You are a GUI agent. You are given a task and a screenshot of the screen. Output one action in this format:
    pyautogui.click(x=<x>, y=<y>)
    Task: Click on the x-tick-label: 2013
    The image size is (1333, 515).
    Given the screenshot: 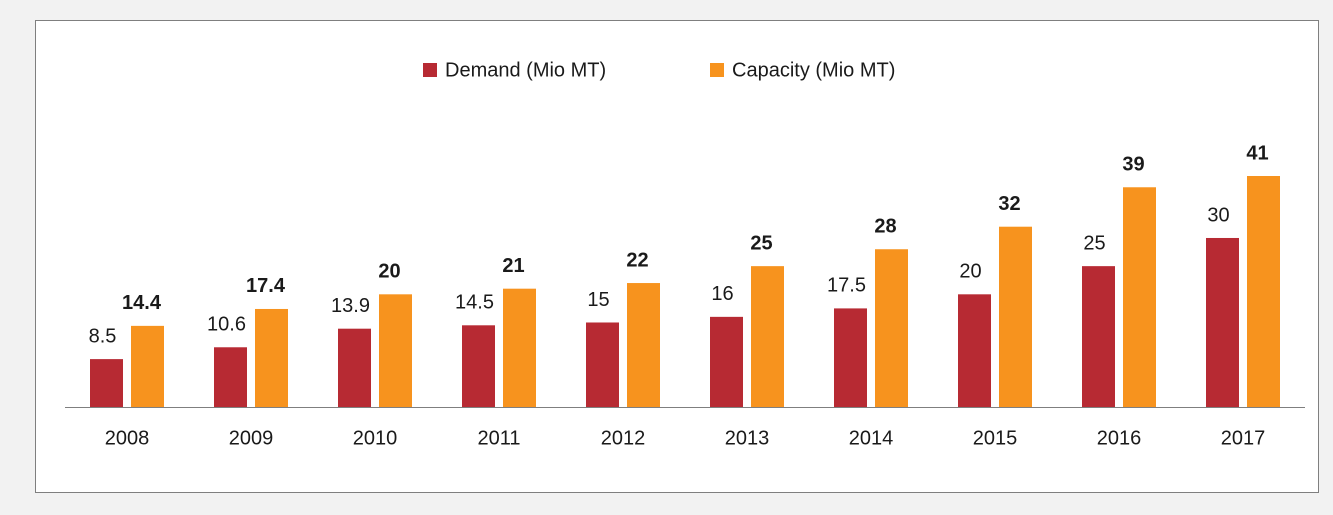 What is the action you would take?
    pyautogui.click(x=747, y=438)
    